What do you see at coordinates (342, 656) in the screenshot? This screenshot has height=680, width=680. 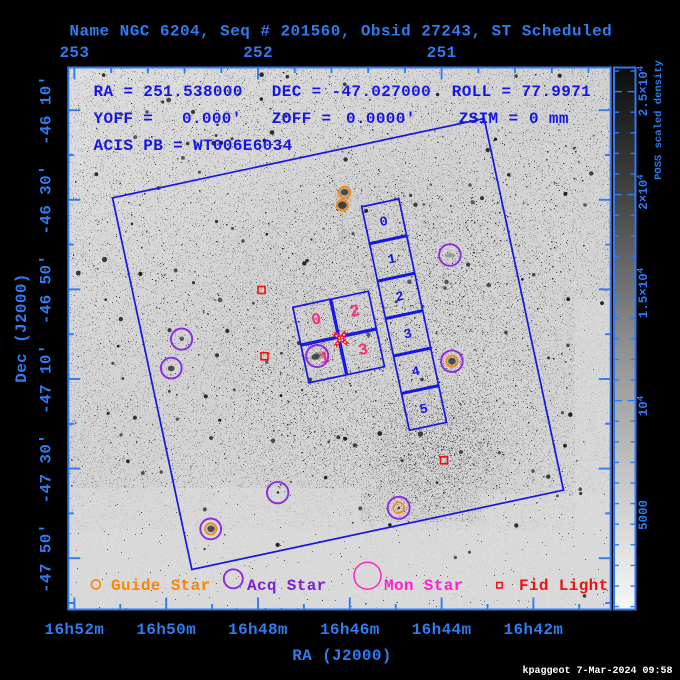 I see `svg-text: RA (J2000)` at bounding box center [342, 656].